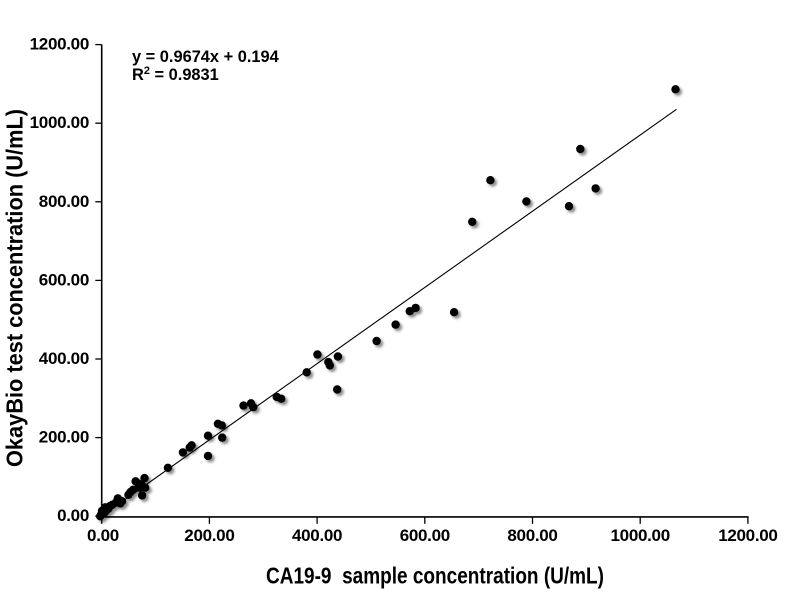 Image resolution: width=787 pixels, height=600 pixels. What do you see at coordinates (206, 57) in the screenshot?
I see `svg-text: y = 0.9674x + 0.194` at bounding box center [206, 57].